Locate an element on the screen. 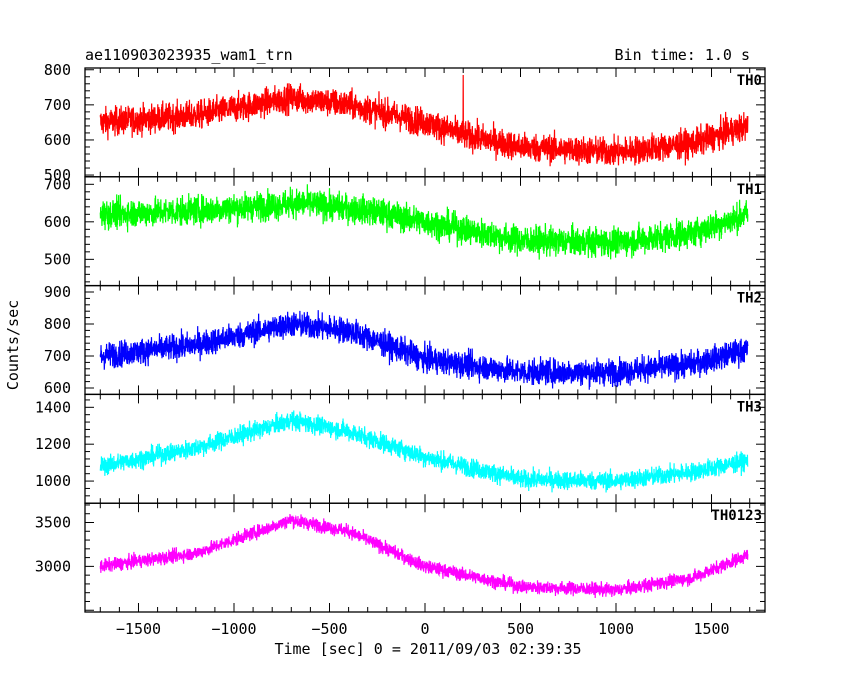 This screenshot has width=850, height=680. y-tick-label: 900 is located at coordinates (57, 292).